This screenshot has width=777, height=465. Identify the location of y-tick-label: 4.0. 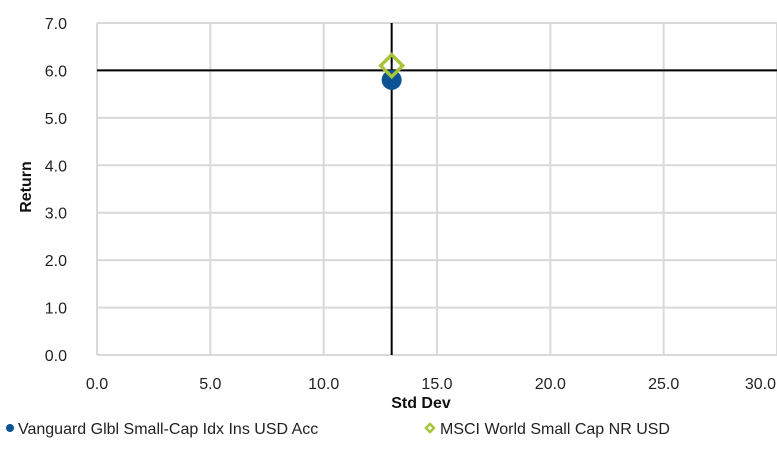
(56, 166).